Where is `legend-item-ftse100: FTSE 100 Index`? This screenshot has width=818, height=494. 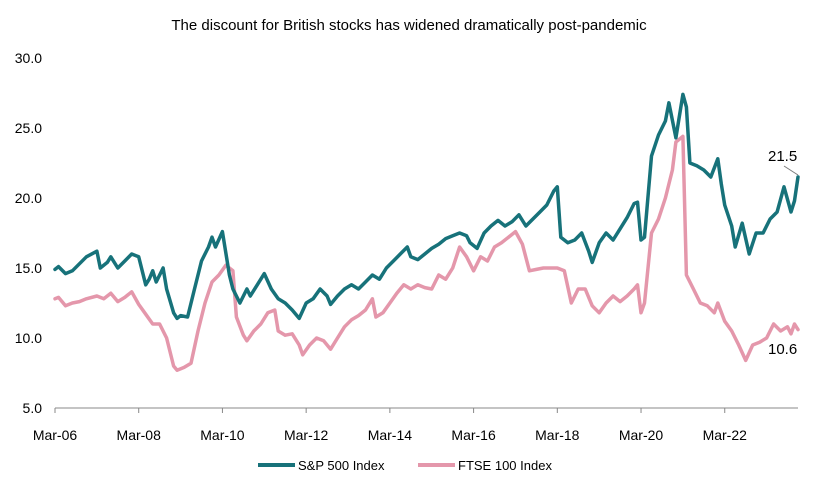
legend-item-ftse100: FTSE 100 Index is located at coordinates (485, 465).